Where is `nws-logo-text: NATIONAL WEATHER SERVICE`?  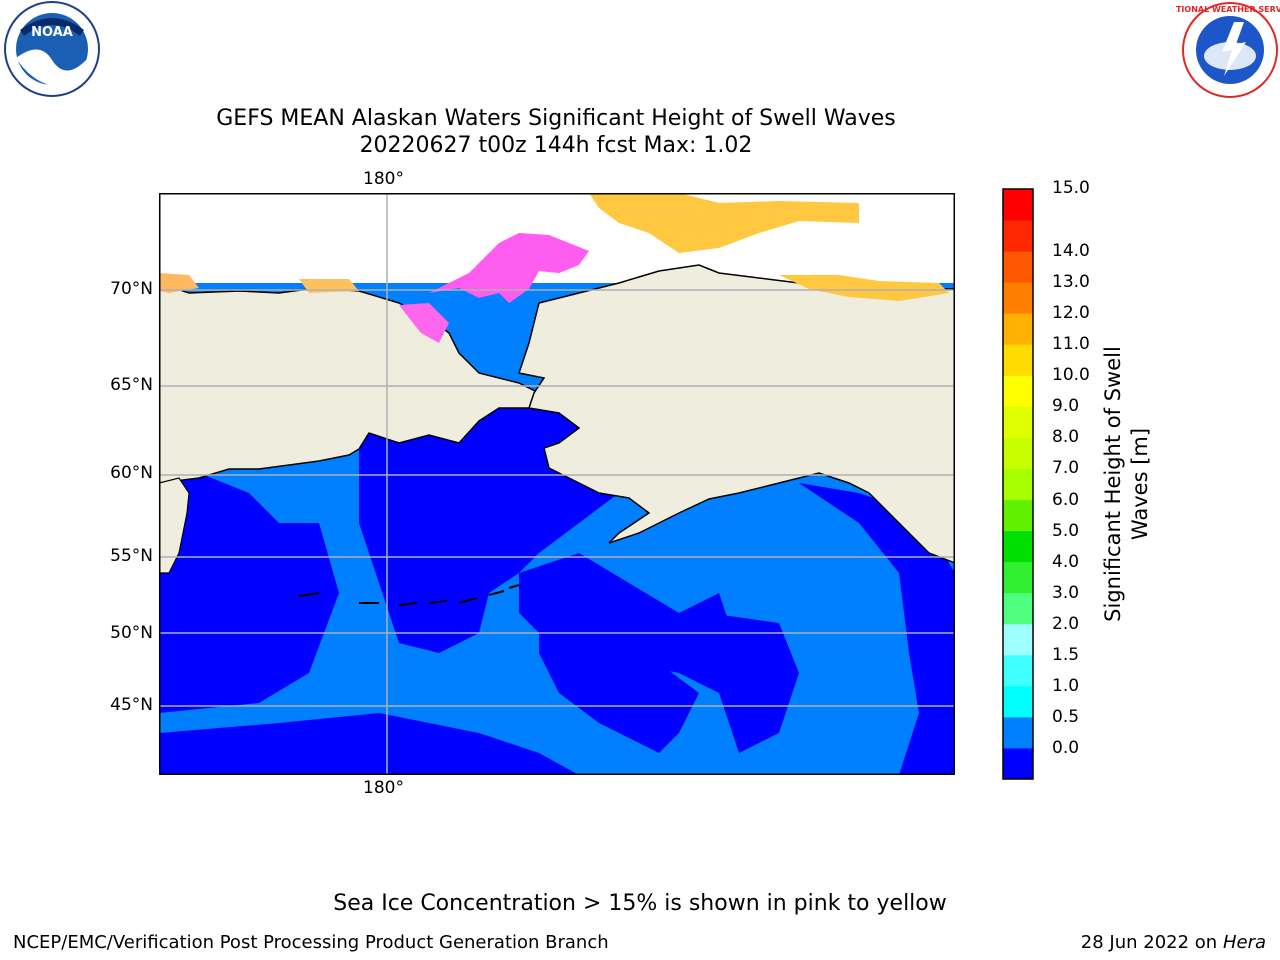
nws-logo-text: NATIONAL WEATHER SERVICE is located at coordinates (1228, 9).